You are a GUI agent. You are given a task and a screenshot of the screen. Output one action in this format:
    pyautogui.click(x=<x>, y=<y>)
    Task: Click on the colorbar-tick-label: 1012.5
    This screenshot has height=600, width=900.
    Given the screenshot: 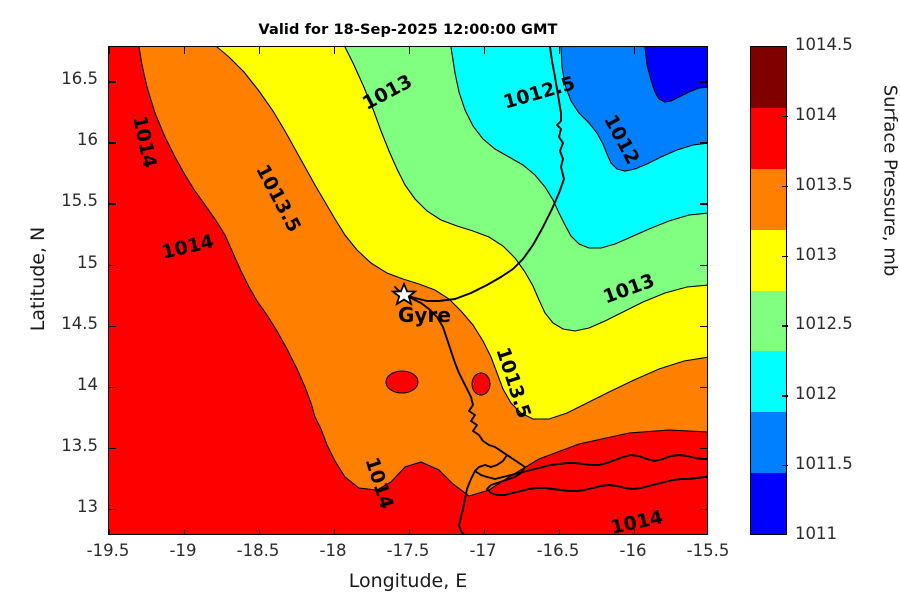 What is the action you would take?
    pyautogui.click(x=824, y=324)
    